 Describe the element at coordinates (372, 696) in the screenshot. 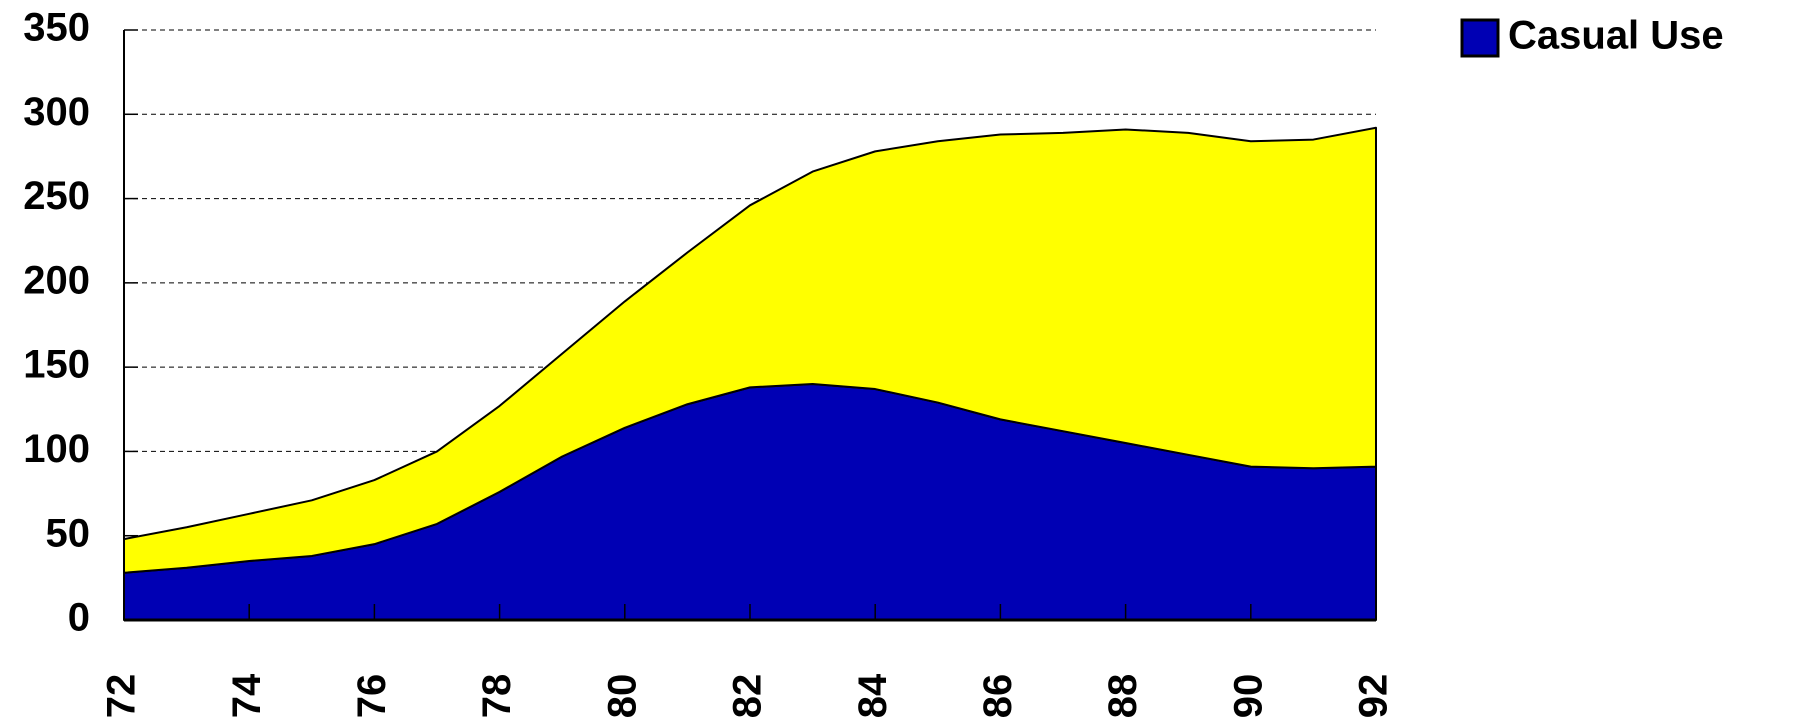

I see `x-tick-label: 76` at that location.